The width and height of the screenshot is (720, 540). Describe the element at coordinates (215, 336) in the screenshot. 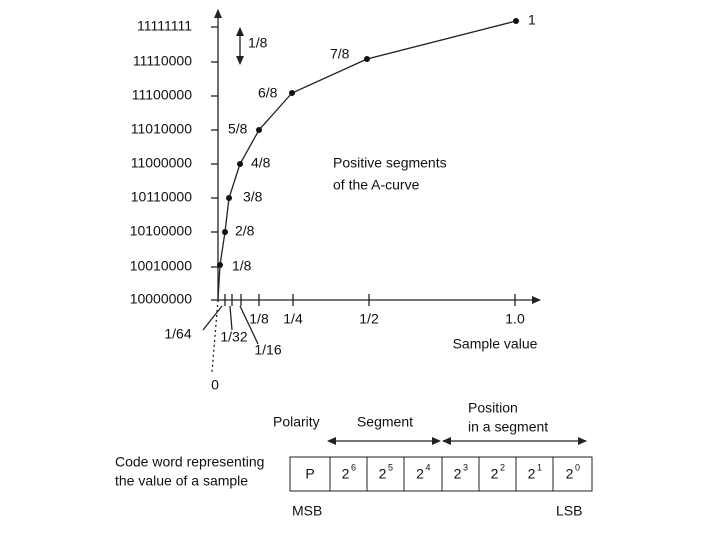

I see `origin-dotted-line` at that location.